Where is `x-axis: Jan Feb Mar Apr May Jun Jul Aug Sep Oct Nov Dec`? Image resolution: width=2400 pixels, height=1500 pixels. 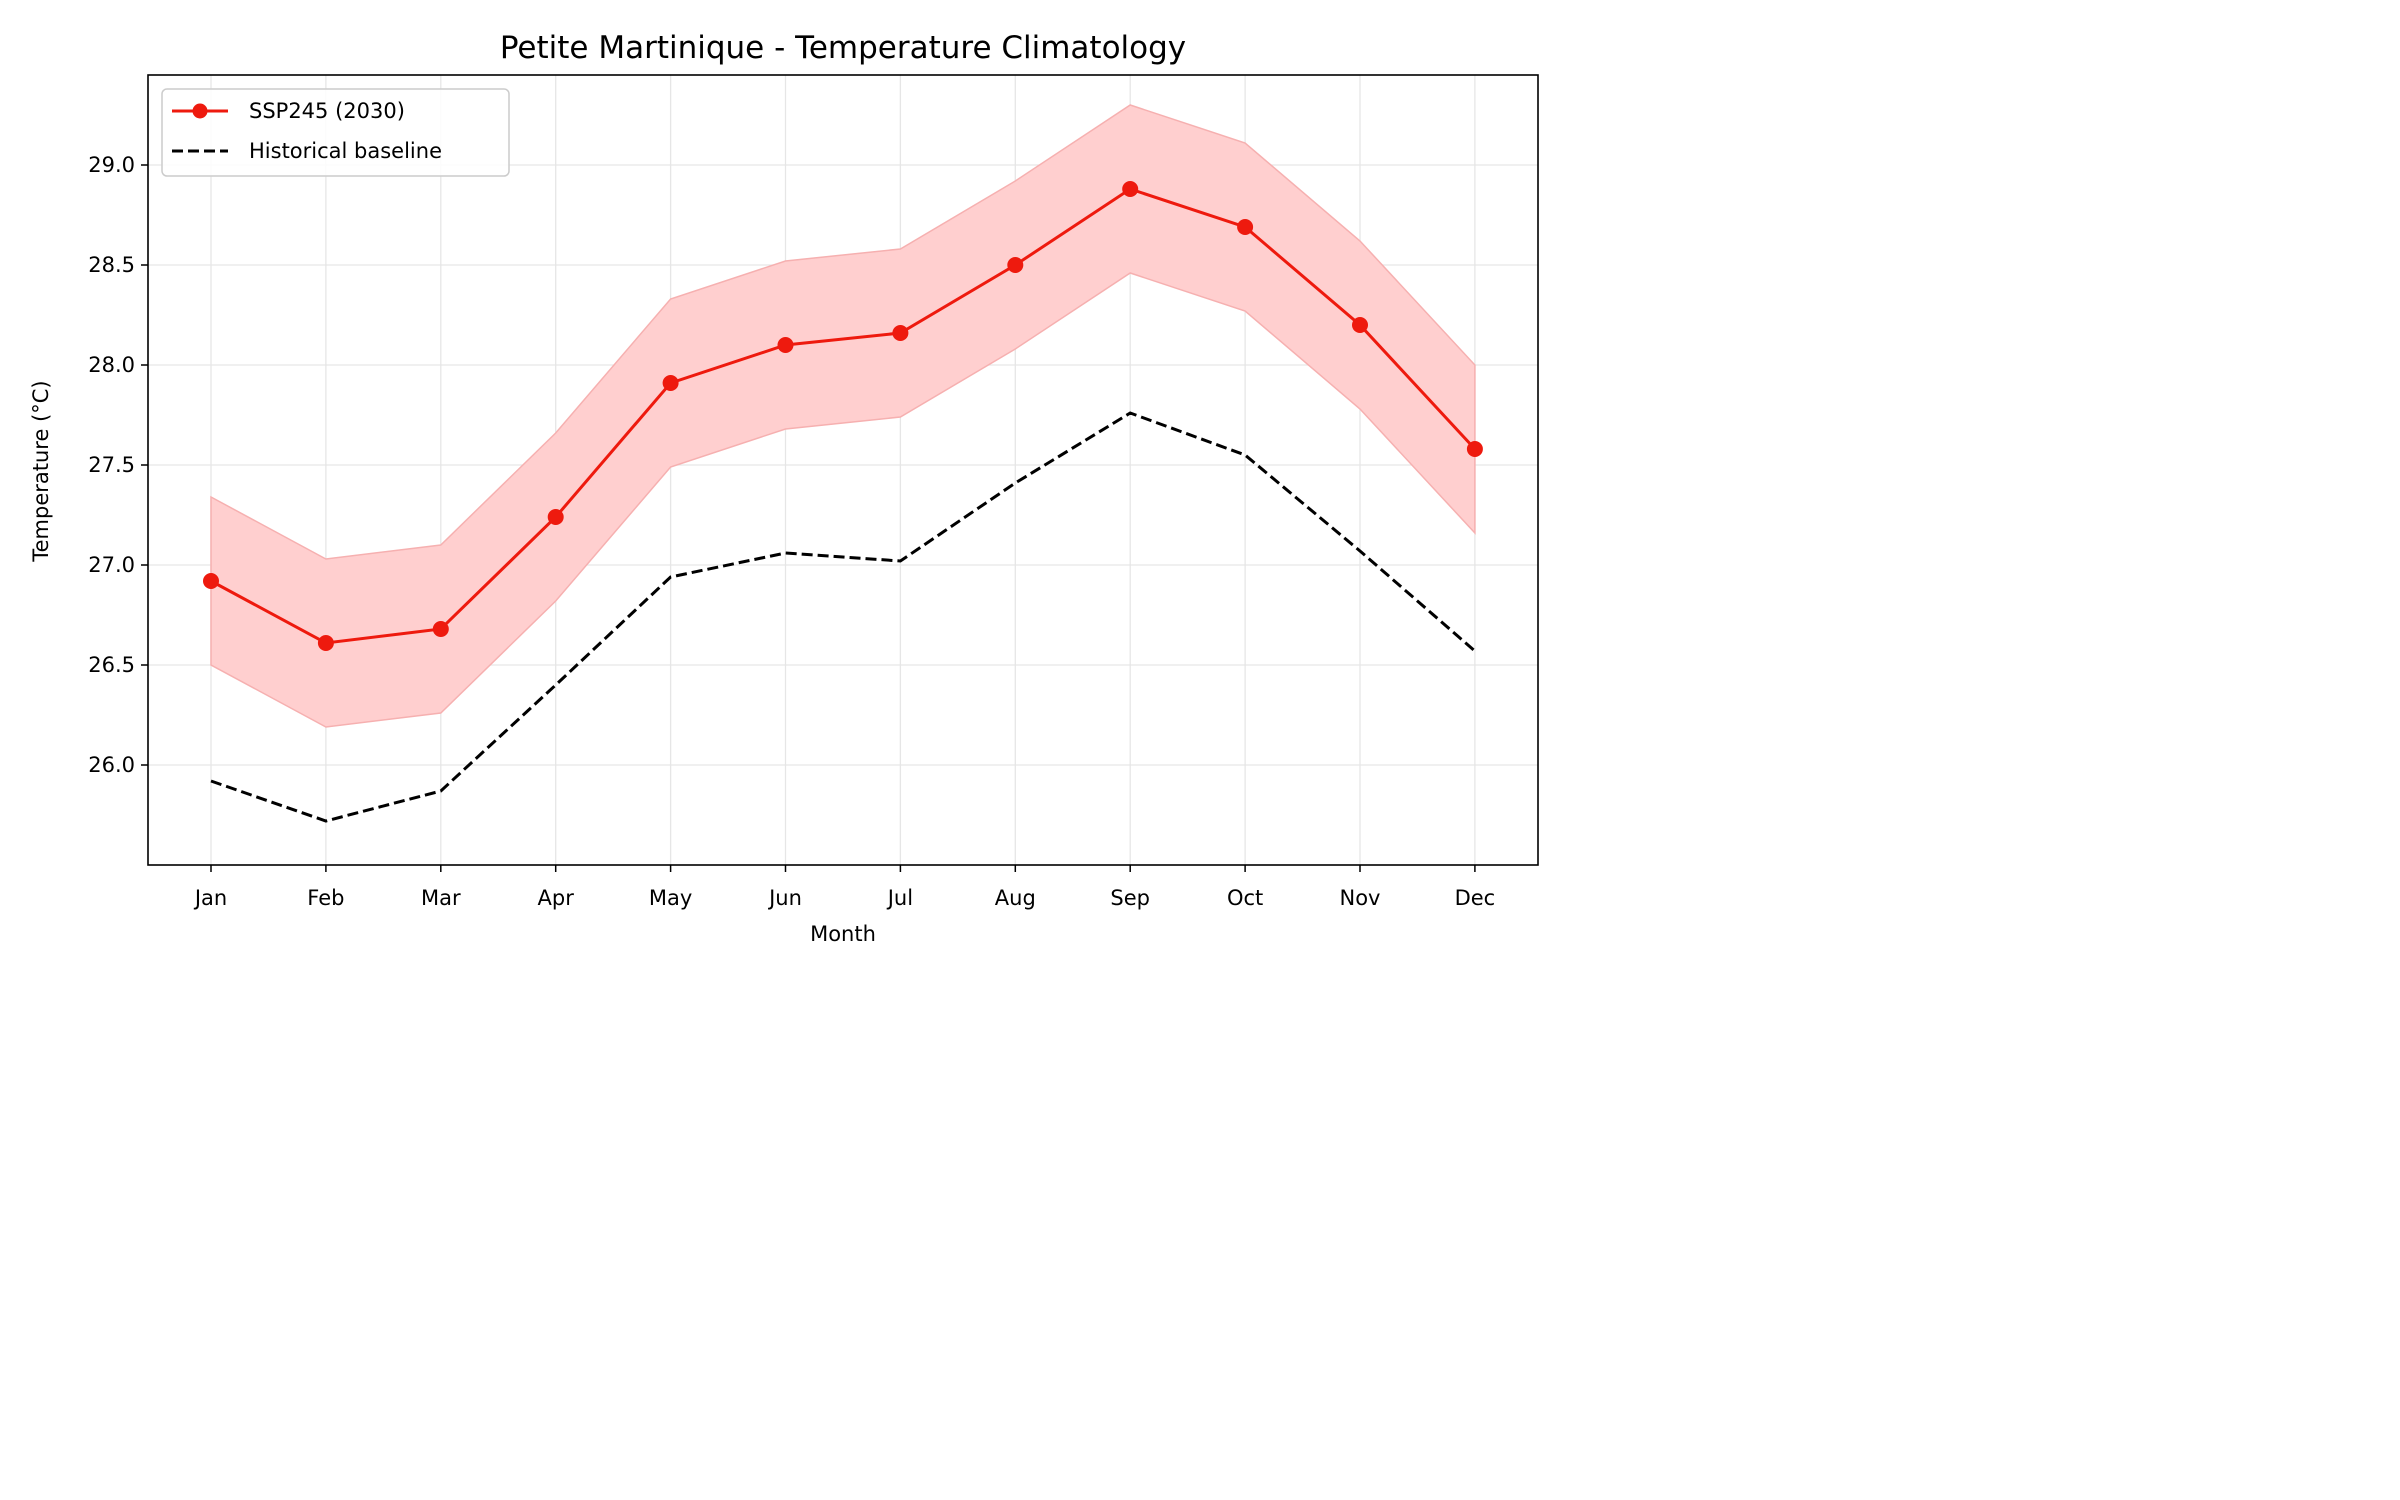 x-axis: Jan Feb Mar Apr May Jun Jul Aug Sep Oct Nov Dec is located at coordinates (844, 887).